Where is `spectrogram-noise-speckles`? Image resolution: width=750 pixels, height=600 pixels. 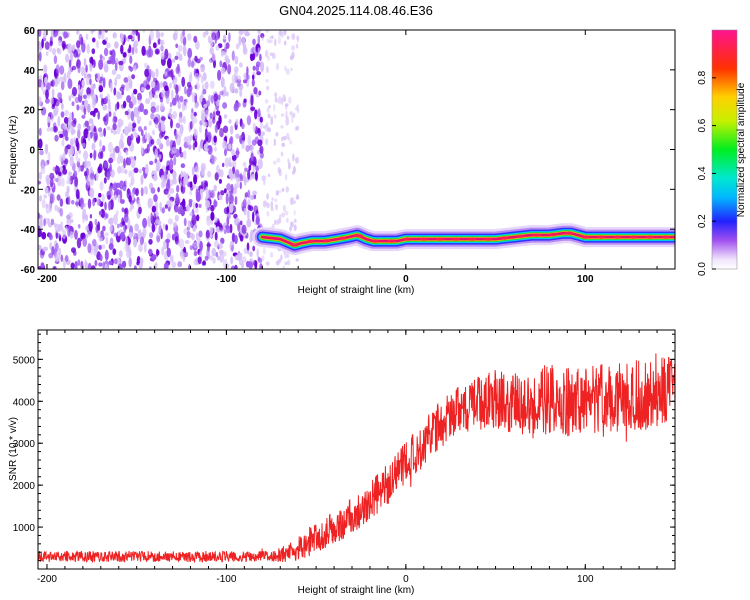
spectrogram-noise-speckles is located at coordinates (169, 149).